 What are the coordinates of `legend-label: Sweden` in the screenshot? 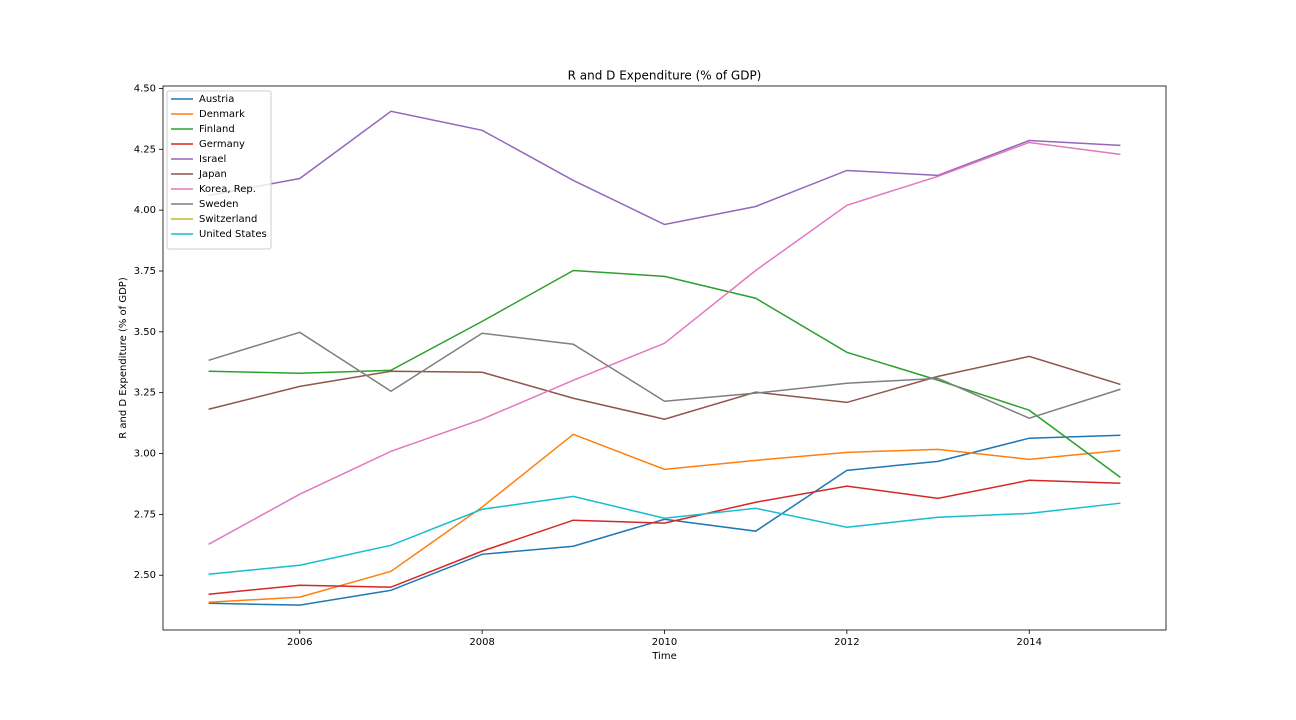 It's located at (219, 204).